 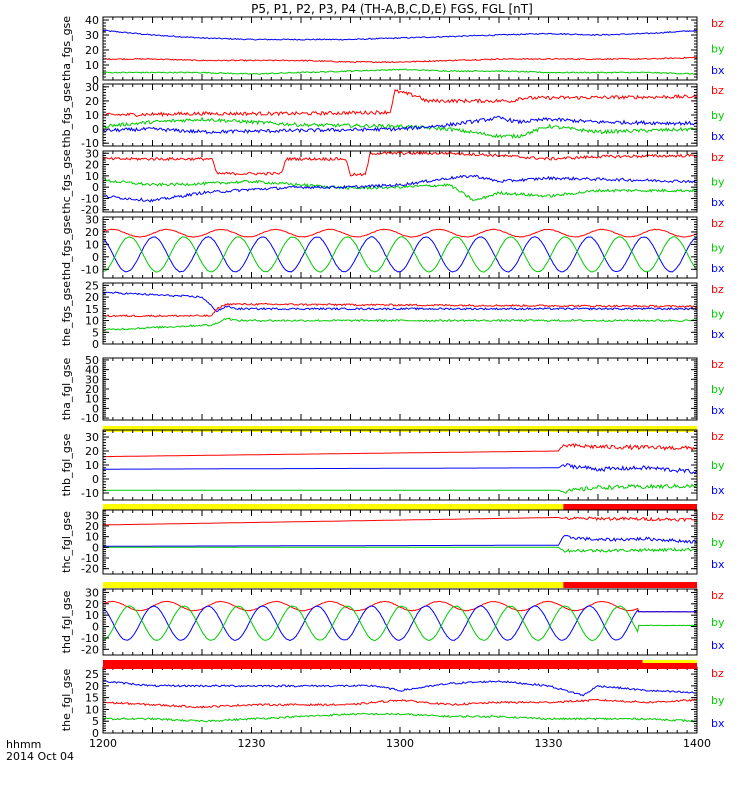 I want to click on footer-hhmm: hhmm, so click(x=23, y=744).